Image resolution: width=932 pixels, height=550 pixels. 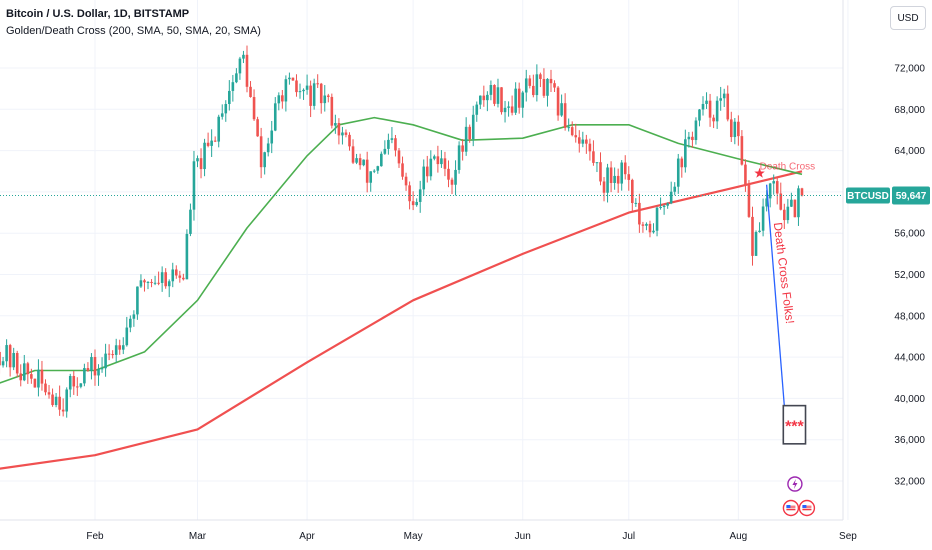 What do you see at coordinates (908, 18) in the screenshot?
I see `currency-button: USD` at bounding box center [908, 18].